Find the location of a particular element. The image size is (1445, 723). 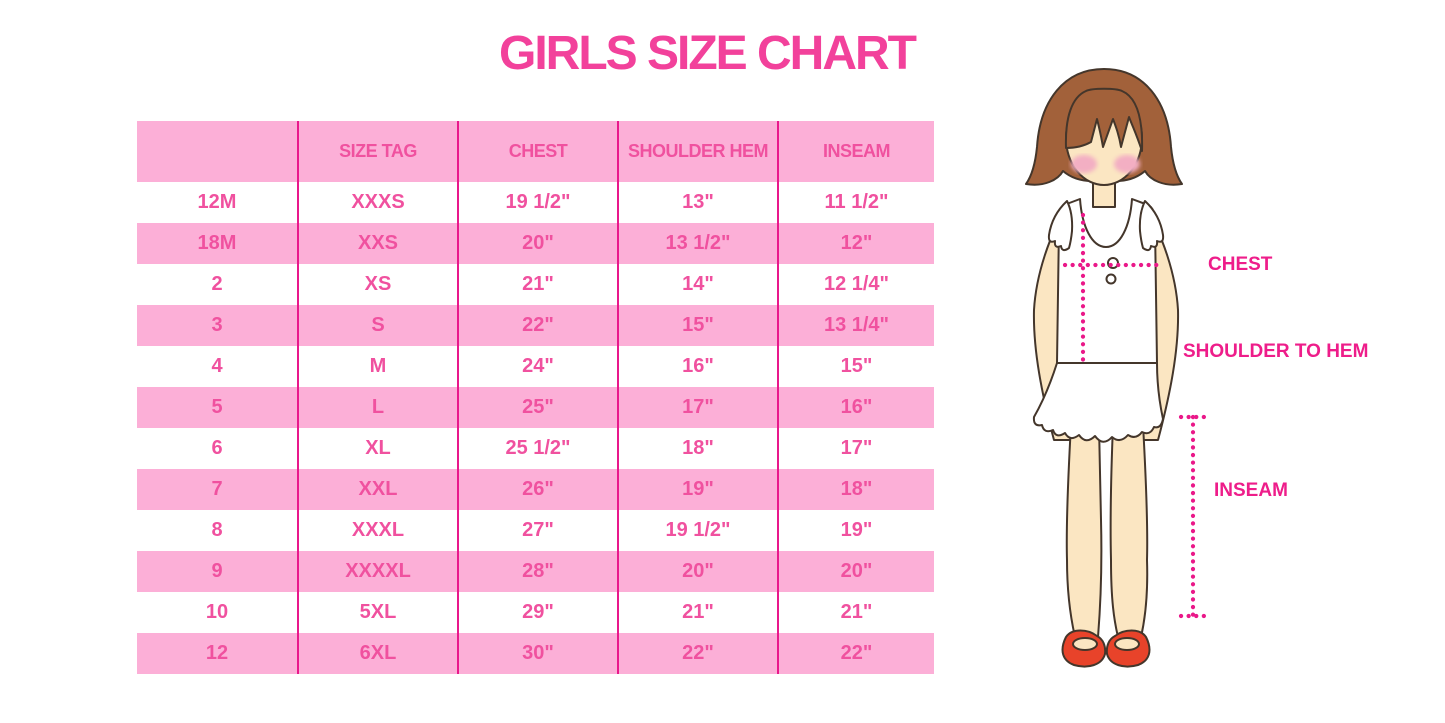

table-cell: 25 1/2" is located at coordinates (537, 448).